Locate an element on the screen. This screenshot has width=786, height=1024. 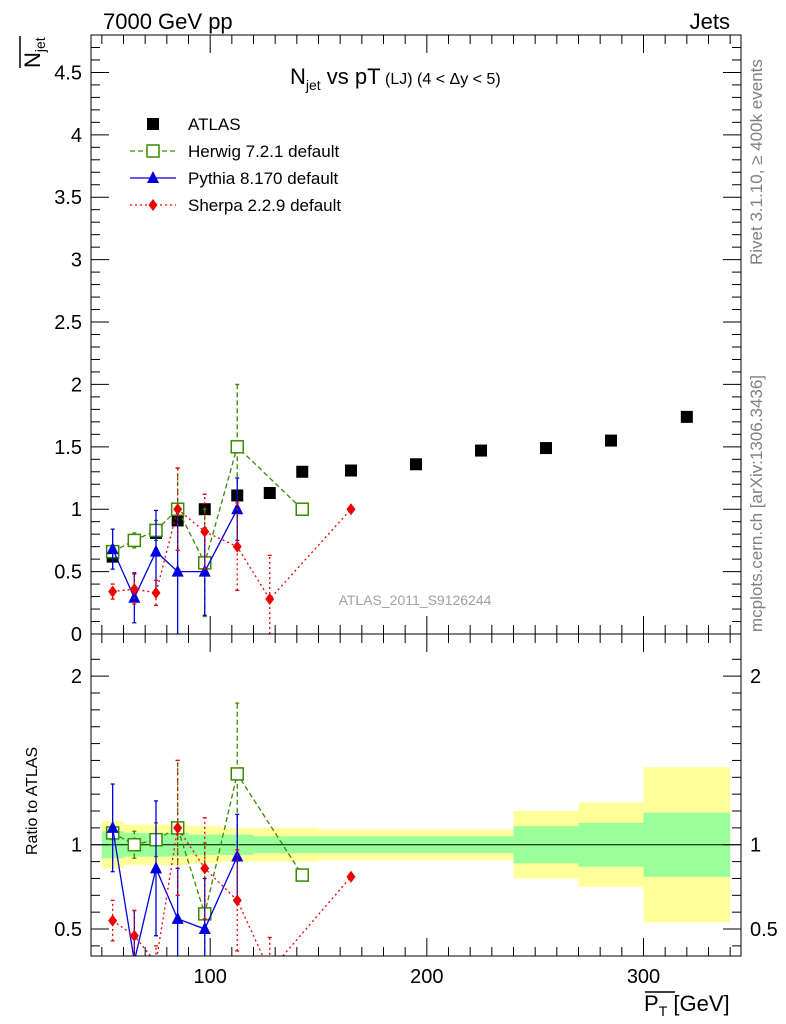
header-right-label: Jets is located at coordinates (710, 21).